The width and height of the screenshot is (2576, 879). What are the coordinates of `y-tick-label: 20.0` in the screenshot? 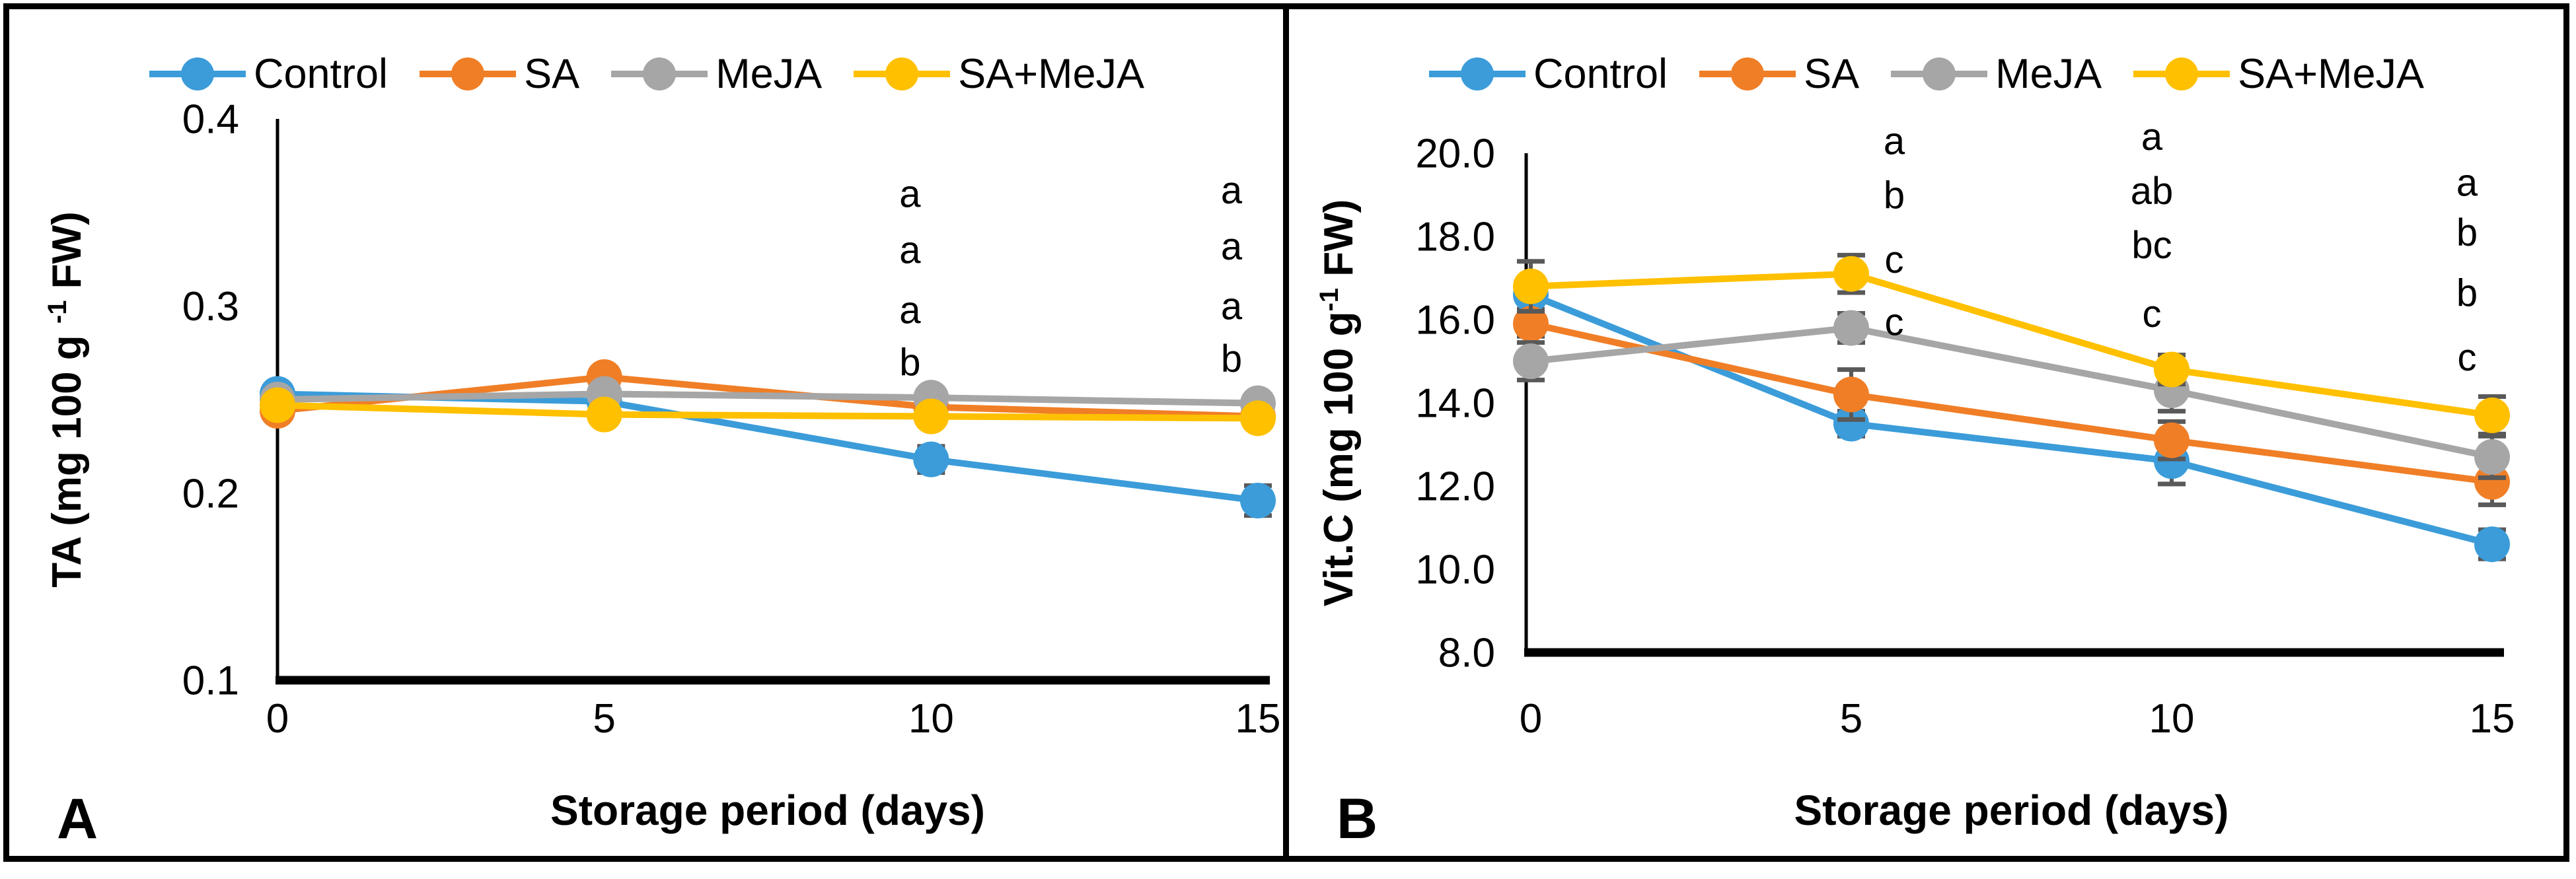 It's located at (1455, 154).